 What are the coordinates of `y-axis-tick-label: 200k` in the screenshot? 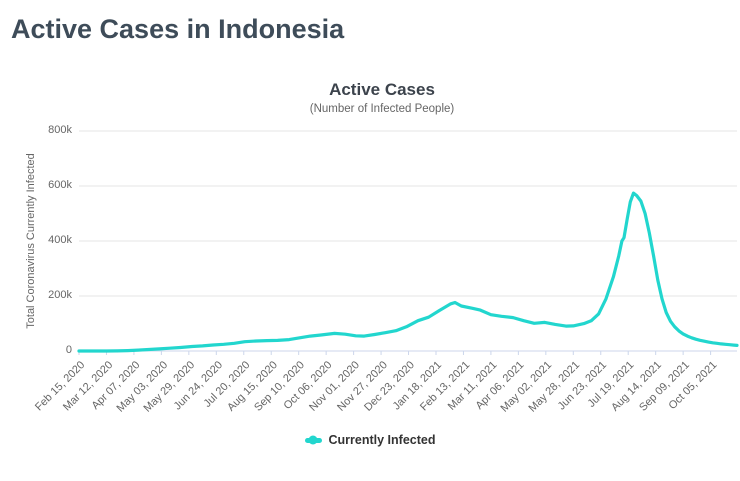 It's located at (60, 295).